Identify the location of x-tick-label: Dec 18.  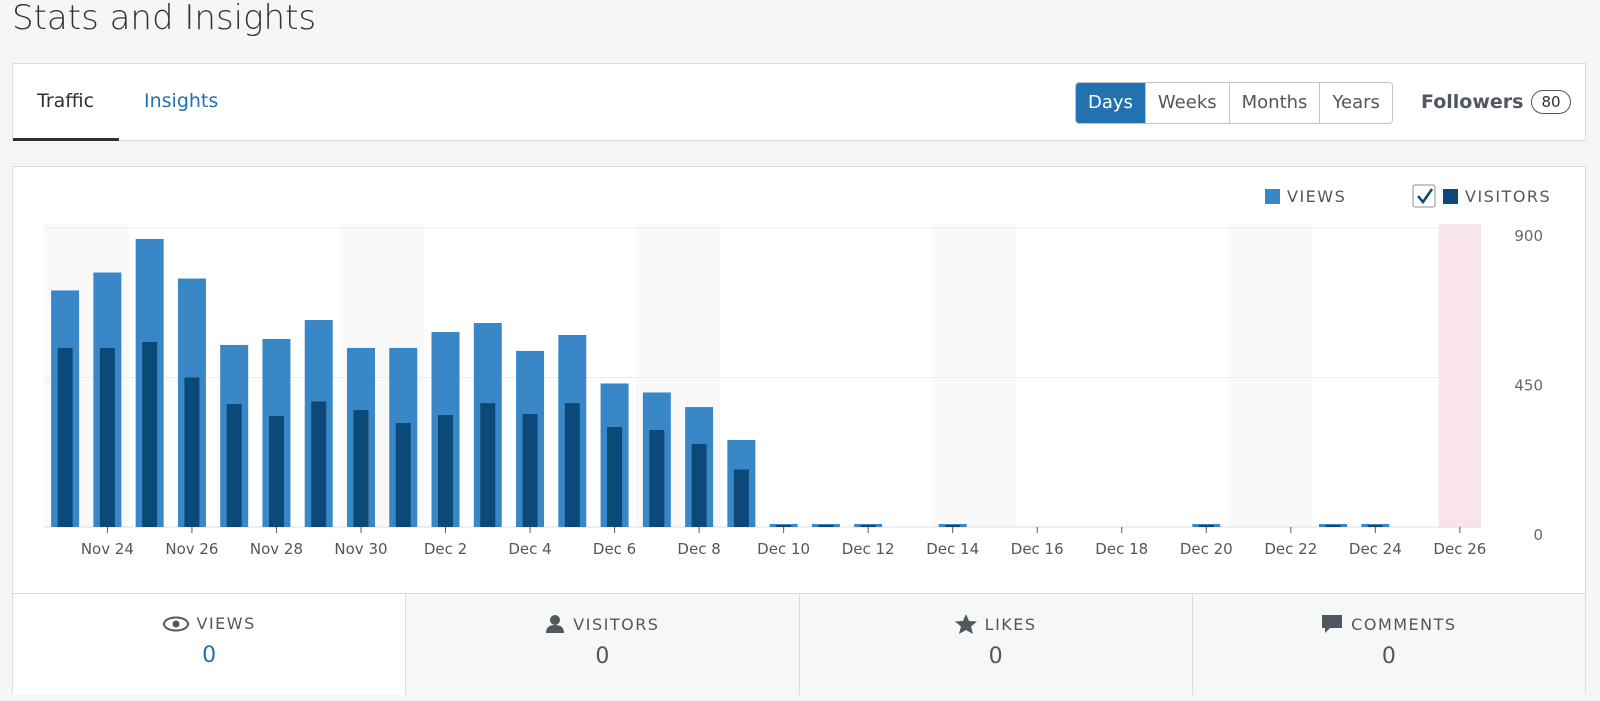
(1121, 549).